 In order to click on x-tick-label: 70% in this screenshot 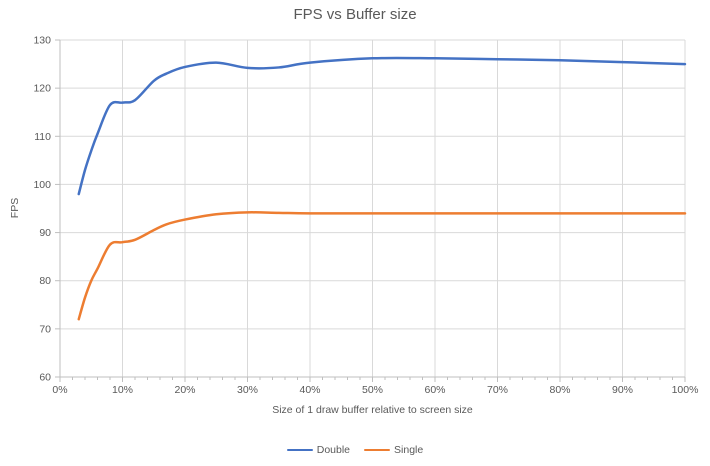, I will do `click(497, 390)`.